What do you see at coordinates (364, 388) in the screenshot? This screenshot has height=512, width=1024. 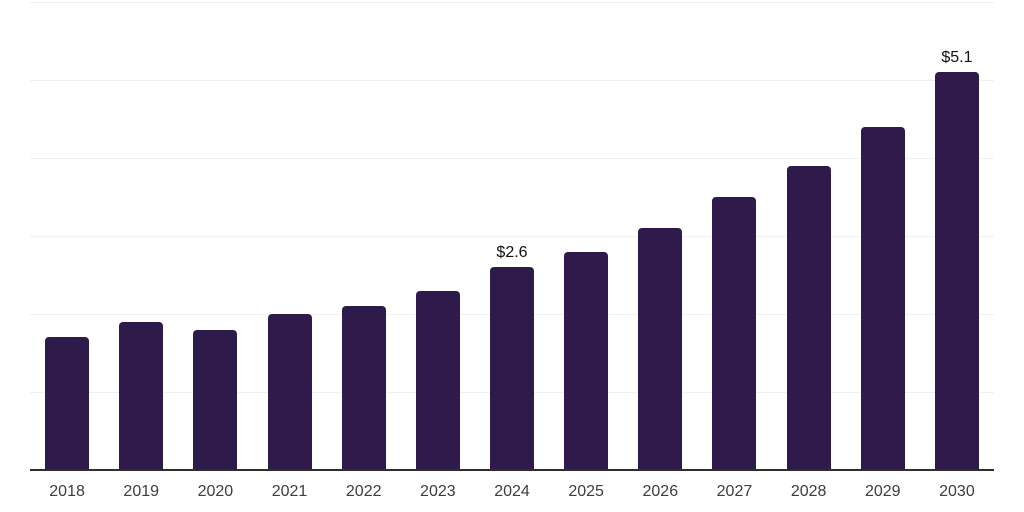 I see `bar-2022` at bounding box center [364, 388].